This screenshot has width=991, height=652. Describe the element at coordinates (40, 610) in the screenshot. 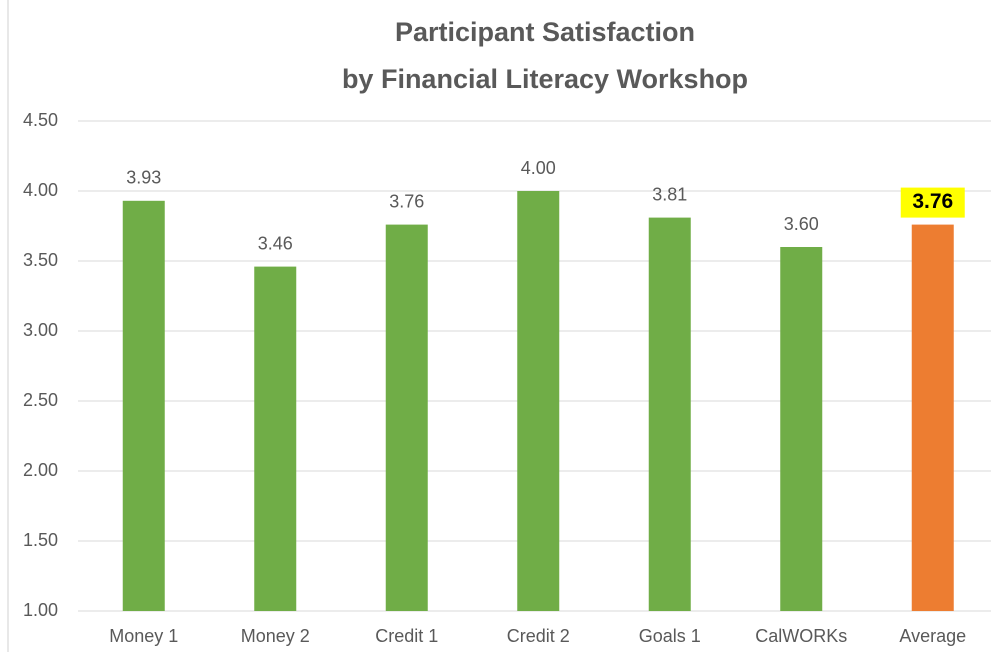

I see `y-tick-label: 1.00` at that location.